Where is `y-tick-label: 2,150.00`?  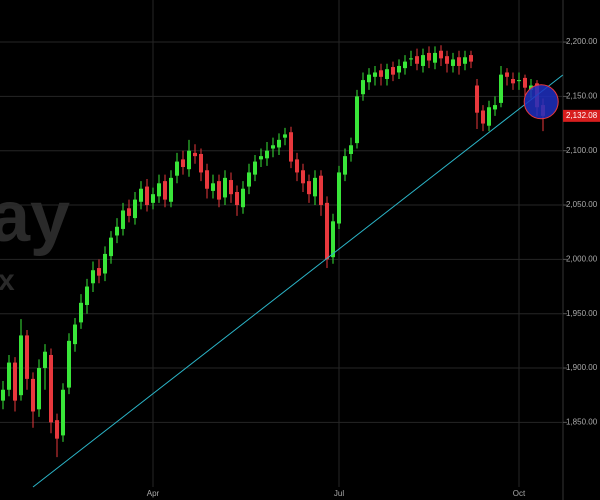
y-tick-label: 2,150.00 is located at coordinates (582, 95).